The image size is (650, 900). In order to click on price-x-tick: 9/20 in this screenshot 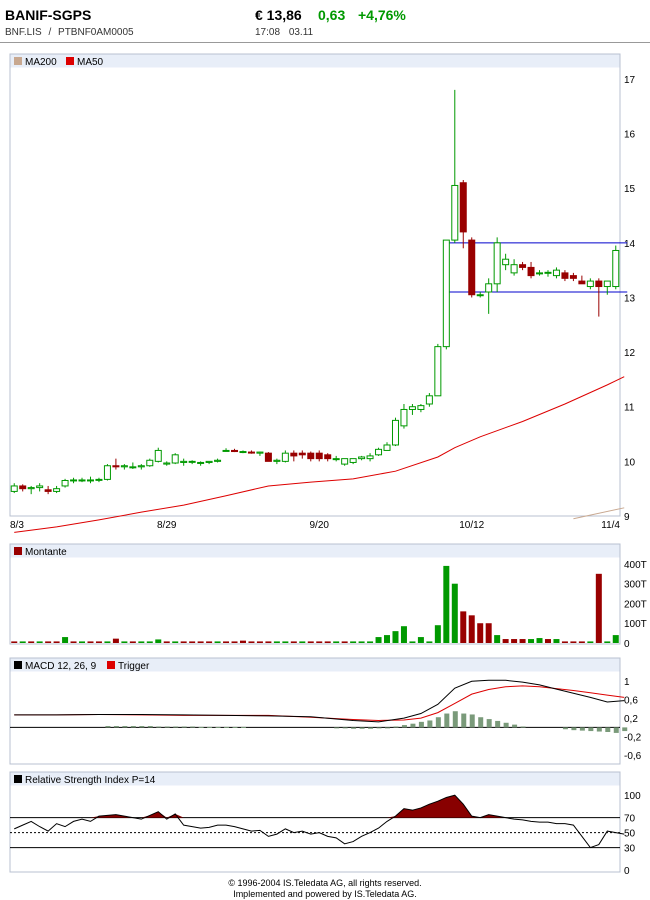, I will do `click(320, 525)`.